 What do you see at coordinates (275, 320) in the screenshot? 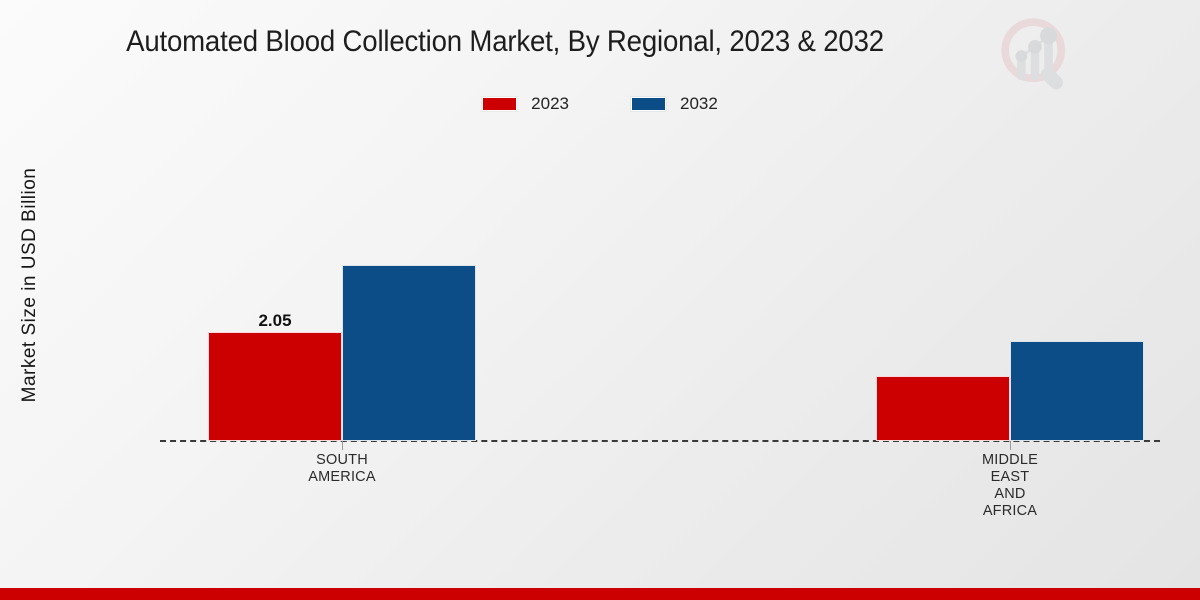
I see `bar-value-south-america-2023: 2.05` at bounding box center [275, 320].